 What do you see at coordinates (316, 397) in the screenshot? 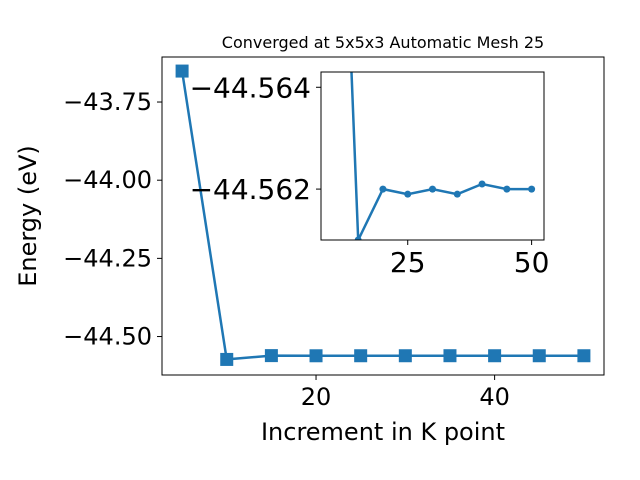
I see `x-tick-label: 20` at bounding box center [316, 397].